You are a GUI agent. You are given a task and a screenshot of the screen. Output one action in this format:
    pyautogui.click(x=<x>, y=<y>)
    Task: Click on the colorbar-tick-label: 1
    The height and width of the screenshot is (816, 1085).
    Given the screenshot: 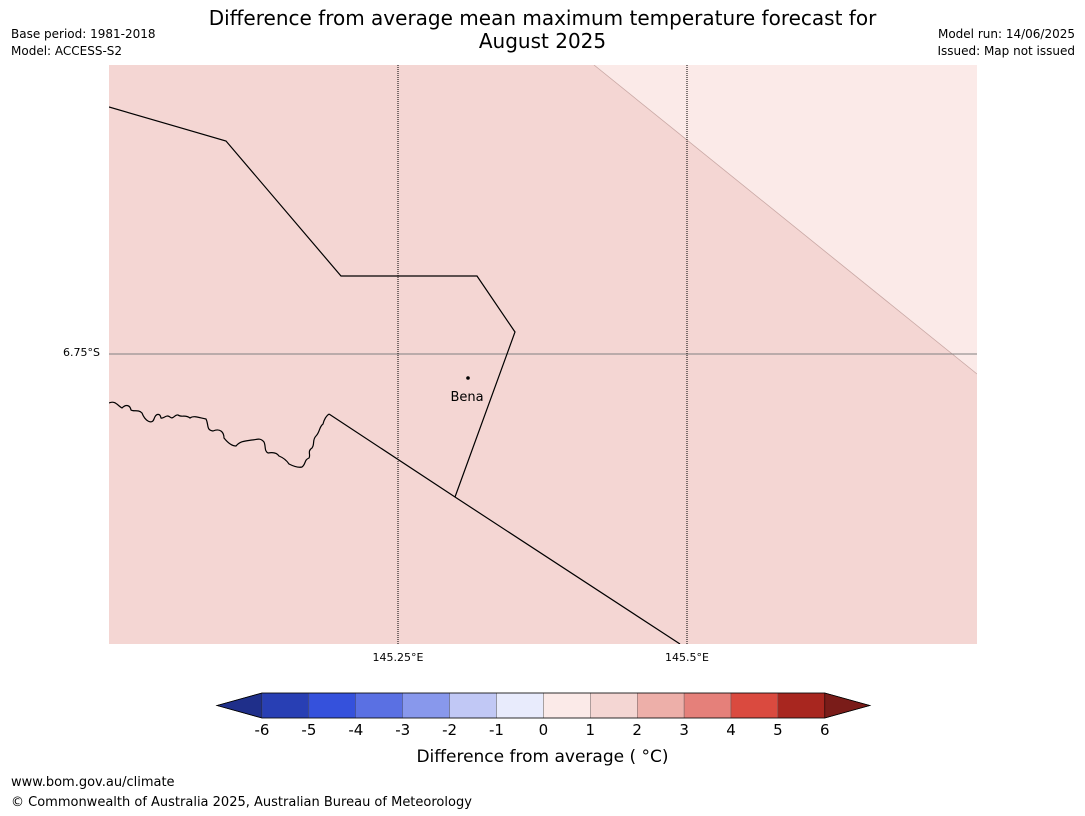 What is the action you would take?
    pyautogui.click(x=591, y=730)
    